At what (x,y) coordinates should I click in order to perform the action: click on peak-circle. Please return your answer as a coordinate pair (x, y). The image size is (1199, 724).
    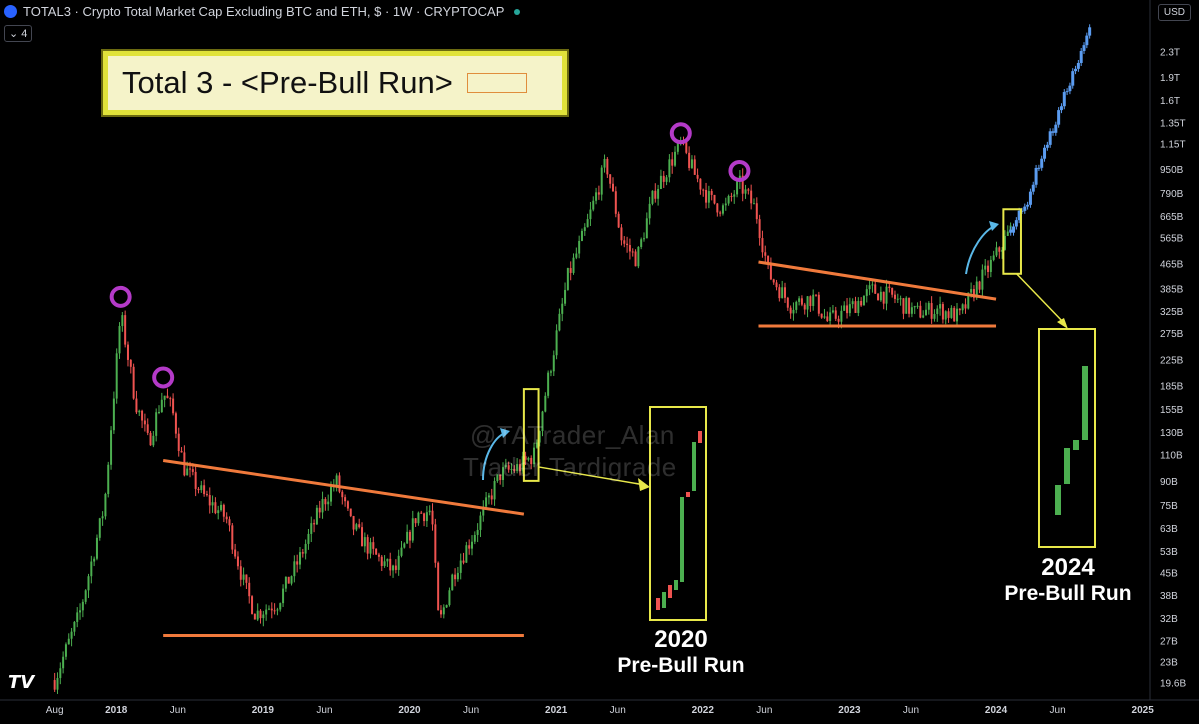
    Looking at the image, I should click on (739, 170).